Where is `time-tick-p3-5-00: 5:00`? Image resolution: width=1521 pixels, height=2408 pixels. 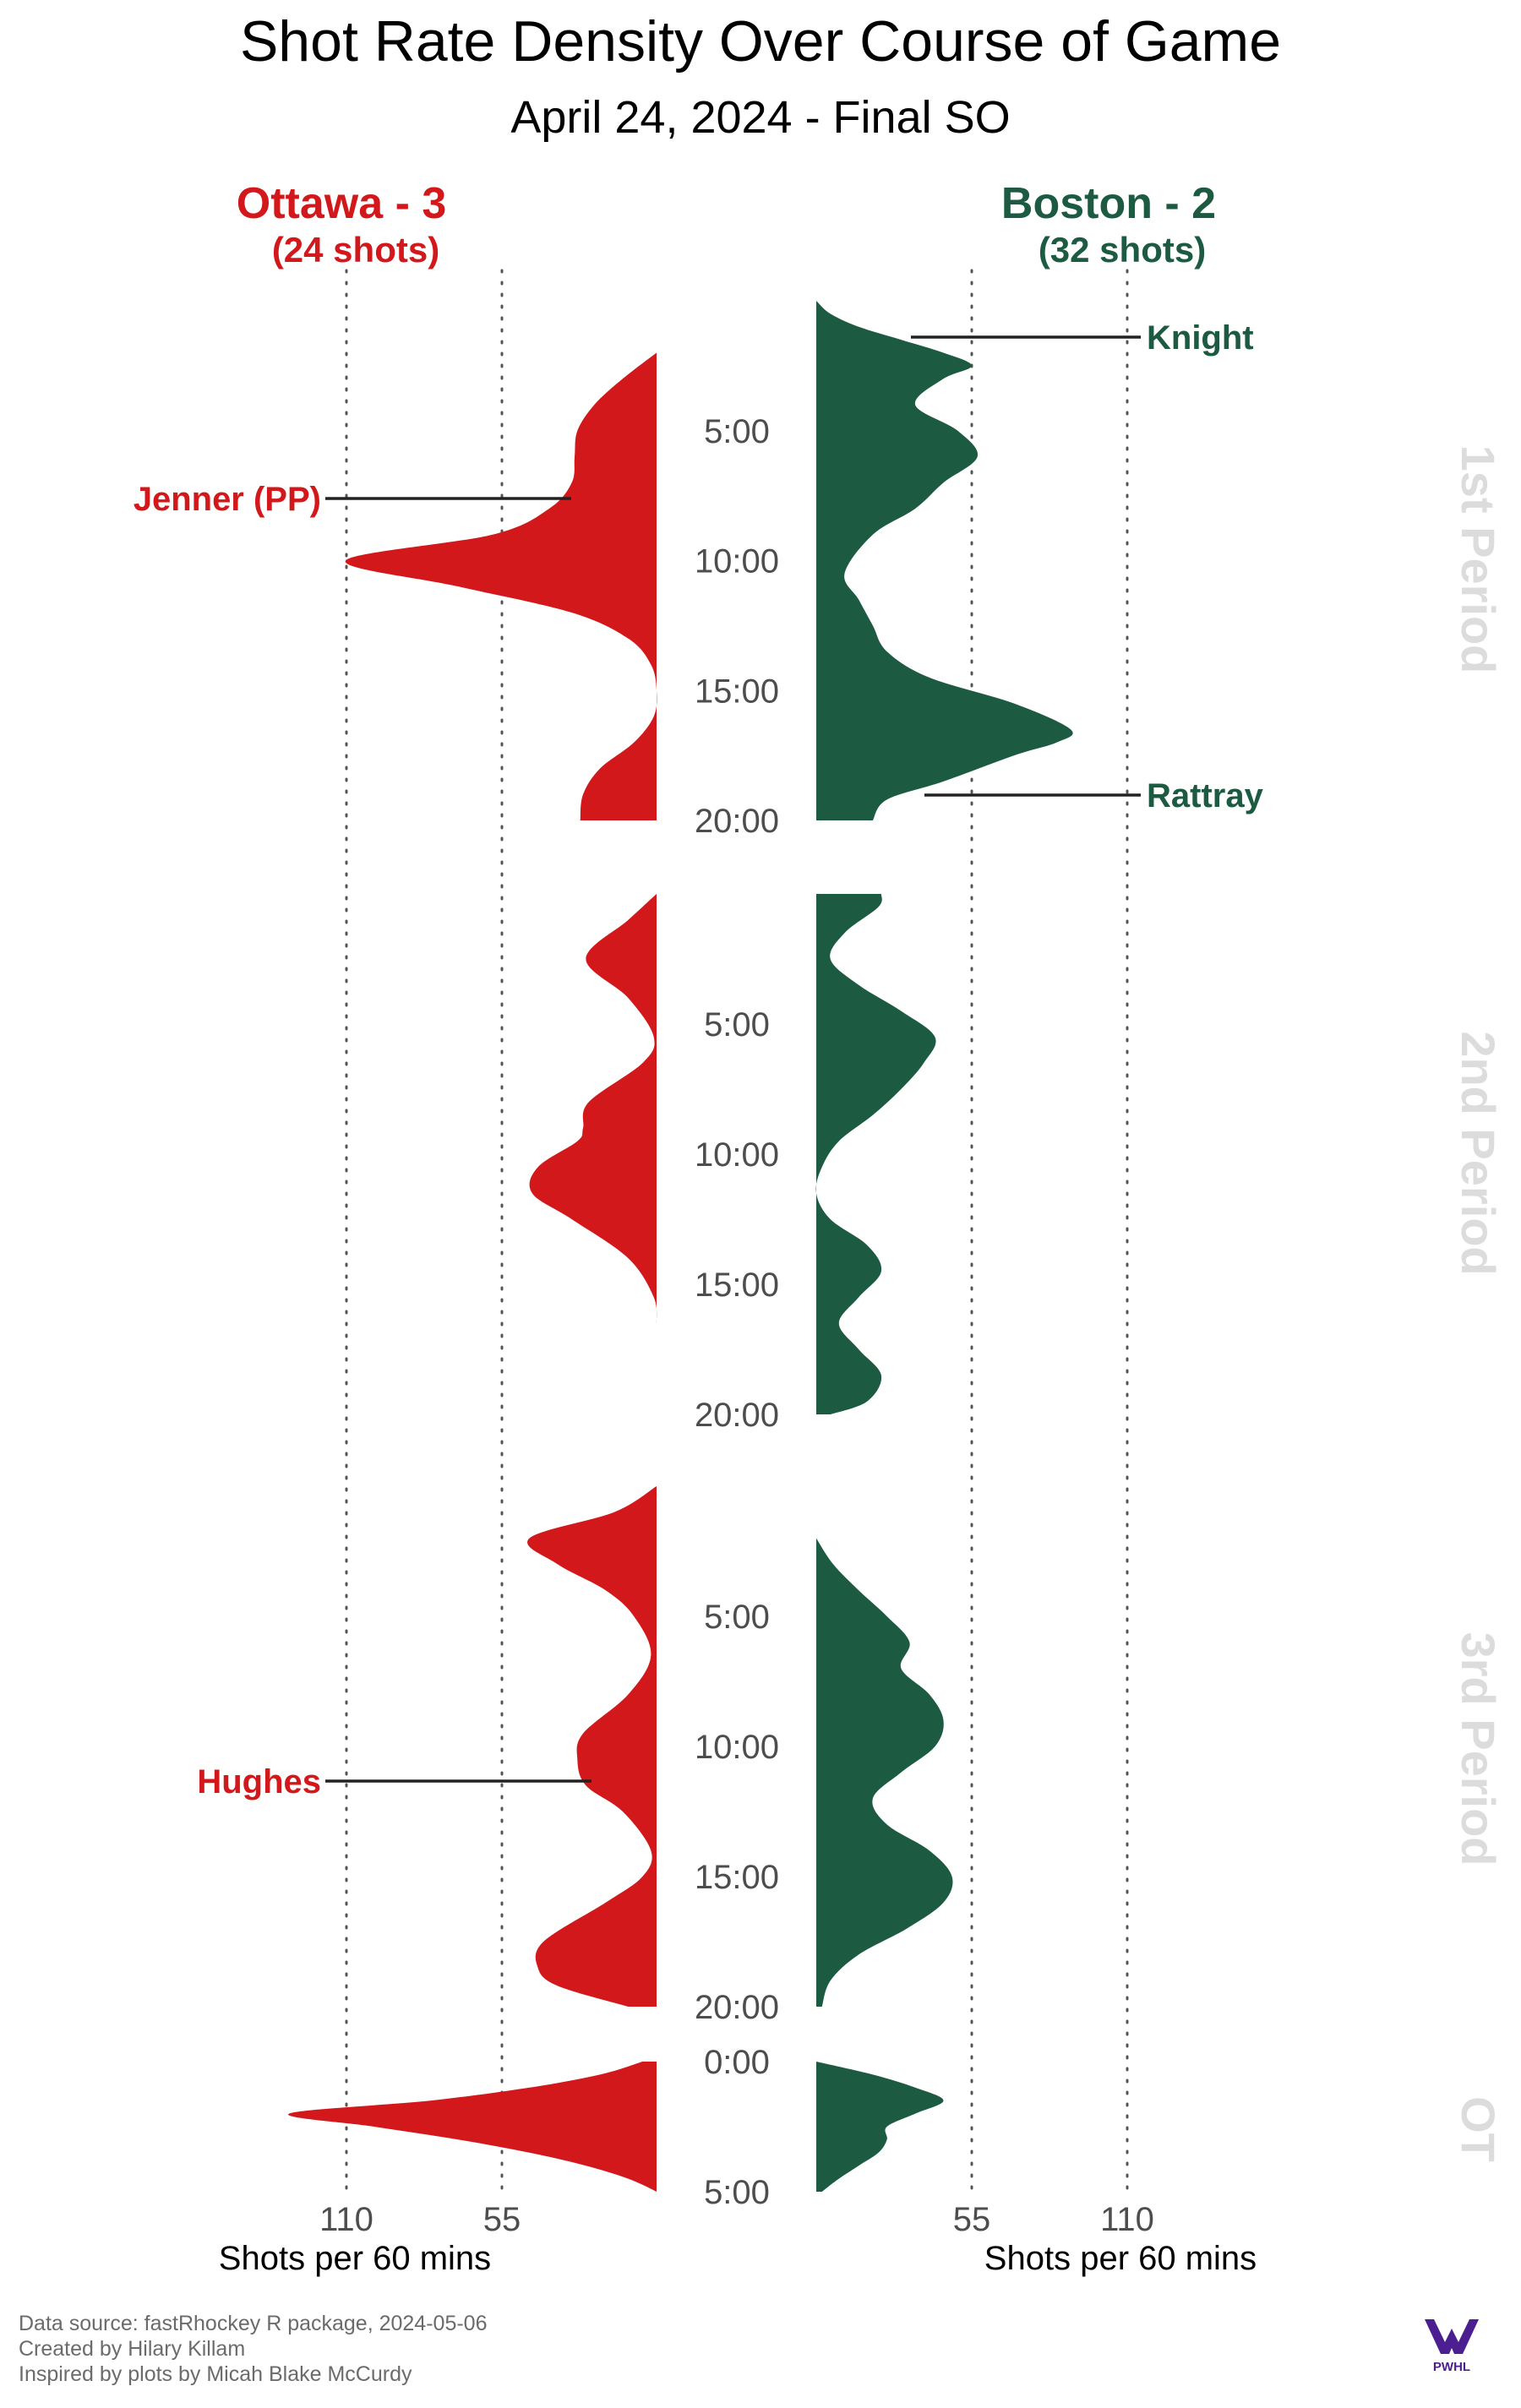
time-tick-p3-5-00: 5:00 is located at coordinates (737, 1617).